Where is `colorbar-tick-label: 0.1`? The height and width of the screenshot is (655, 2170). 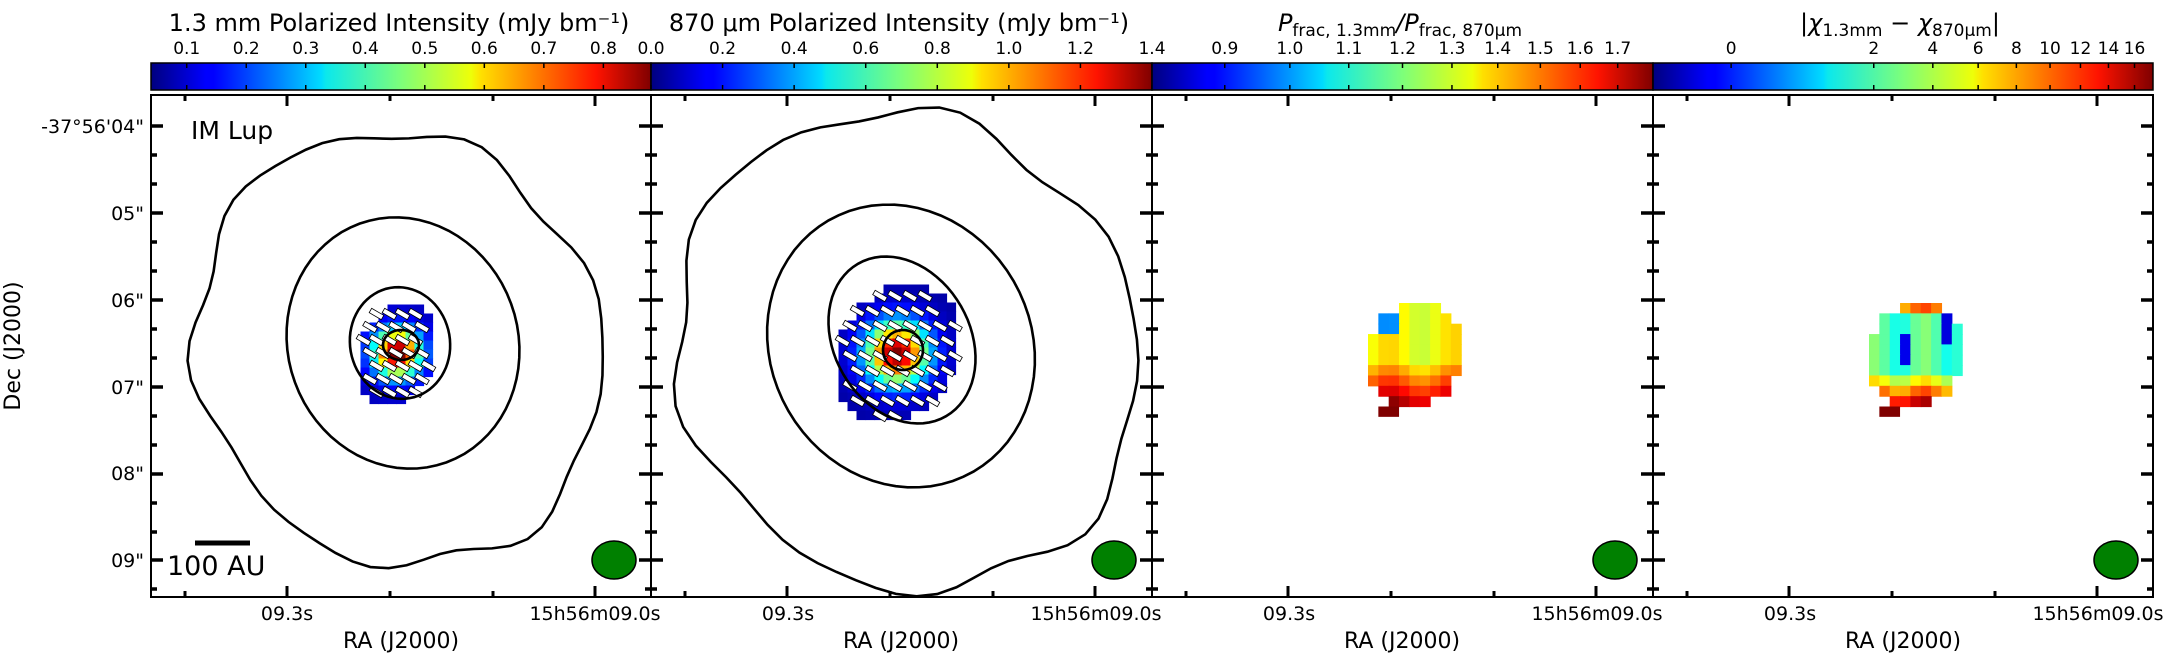
colorbar-tick-label: 0.1 is located at coordinates (186, 49).